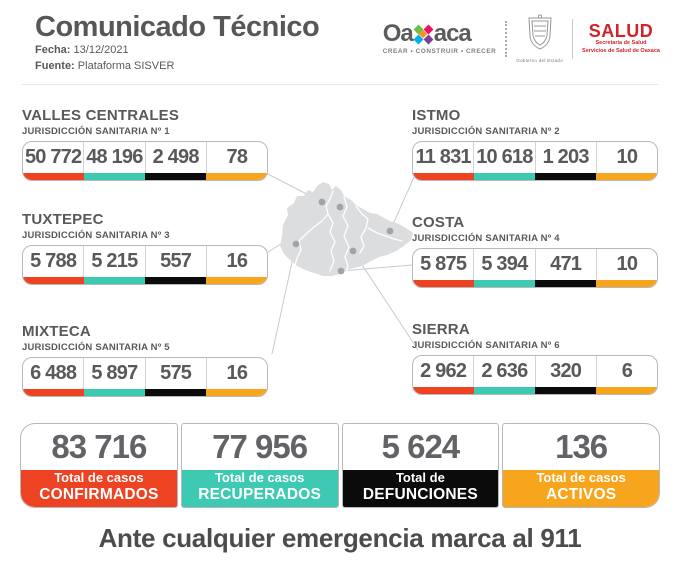  I want to click on region-statbox: 6 488 5 897 575 16, so click(145, 376).